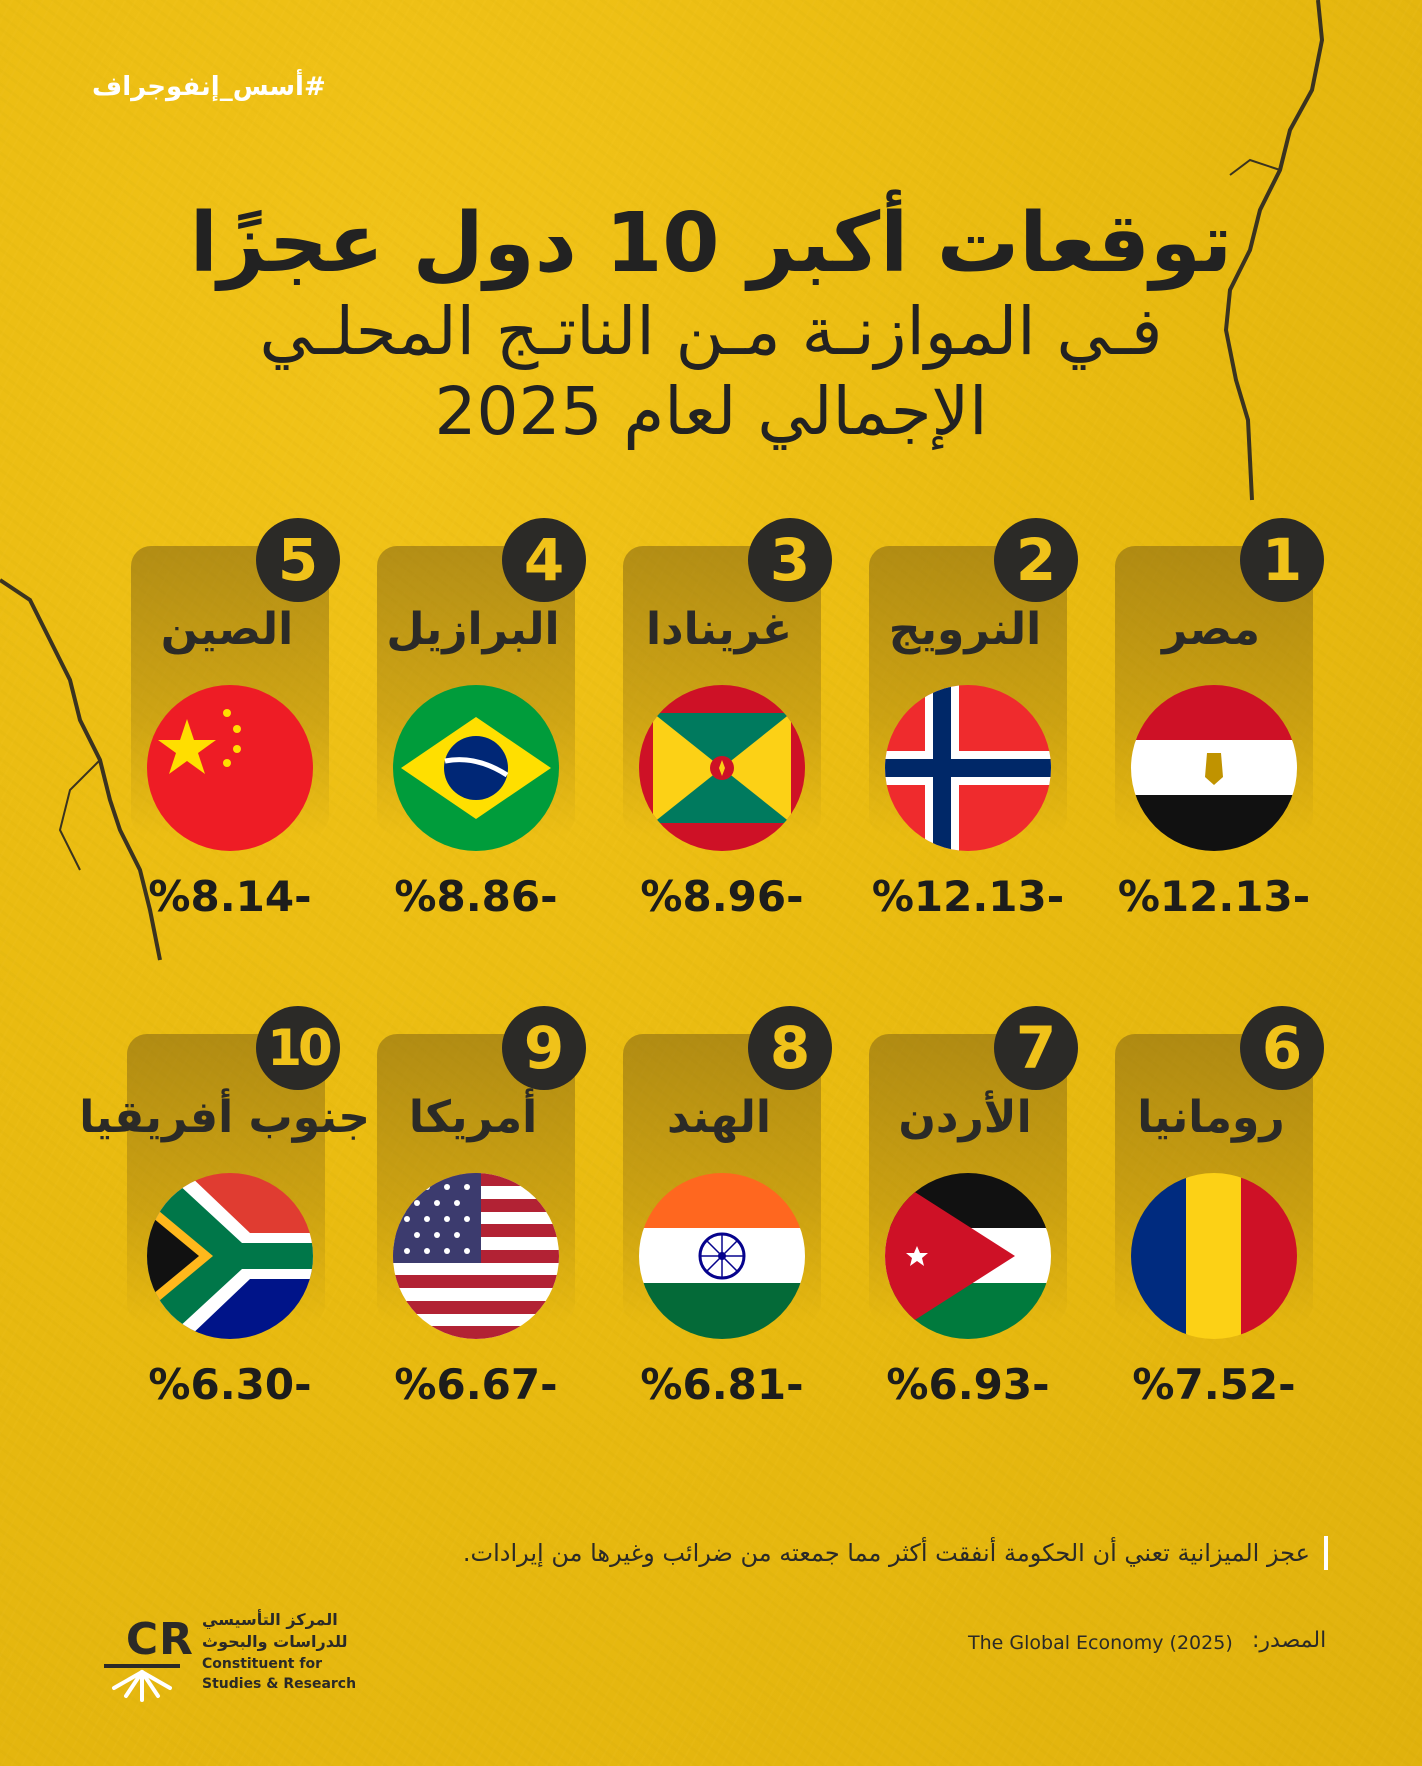 Image resolution: width=1422 pixels, height=1766 pixels. I want to click on jordan-flag-icon, so click(968, 1256).